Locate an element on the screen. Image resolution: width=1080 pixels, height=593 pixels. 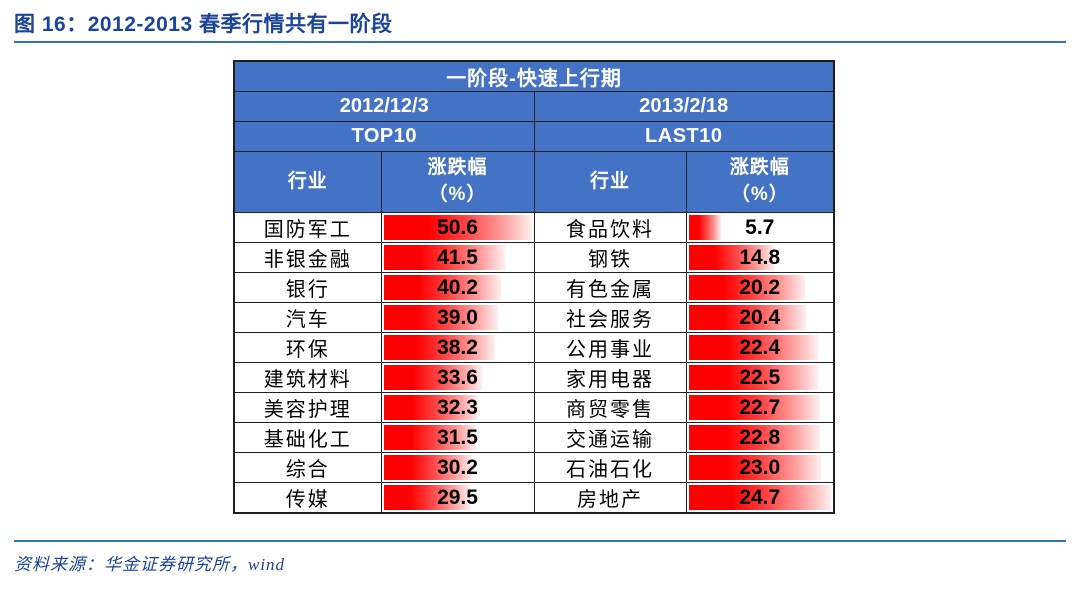
change-cell: 24.7 is located at coordinates (760, 498).